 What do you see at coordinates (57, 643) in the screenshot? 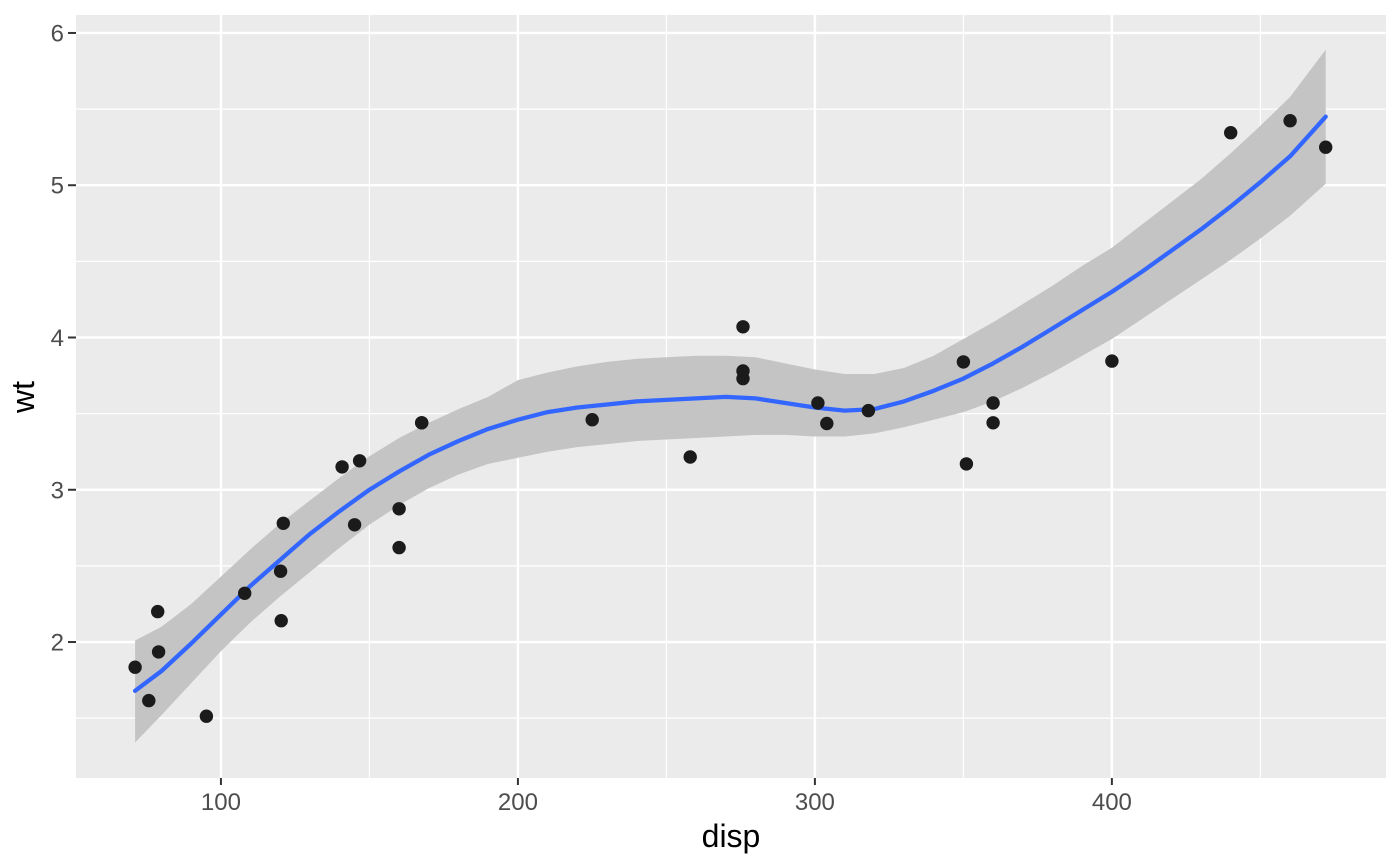
I see `y-tick-label: 2` at bounding box center [57, 643].